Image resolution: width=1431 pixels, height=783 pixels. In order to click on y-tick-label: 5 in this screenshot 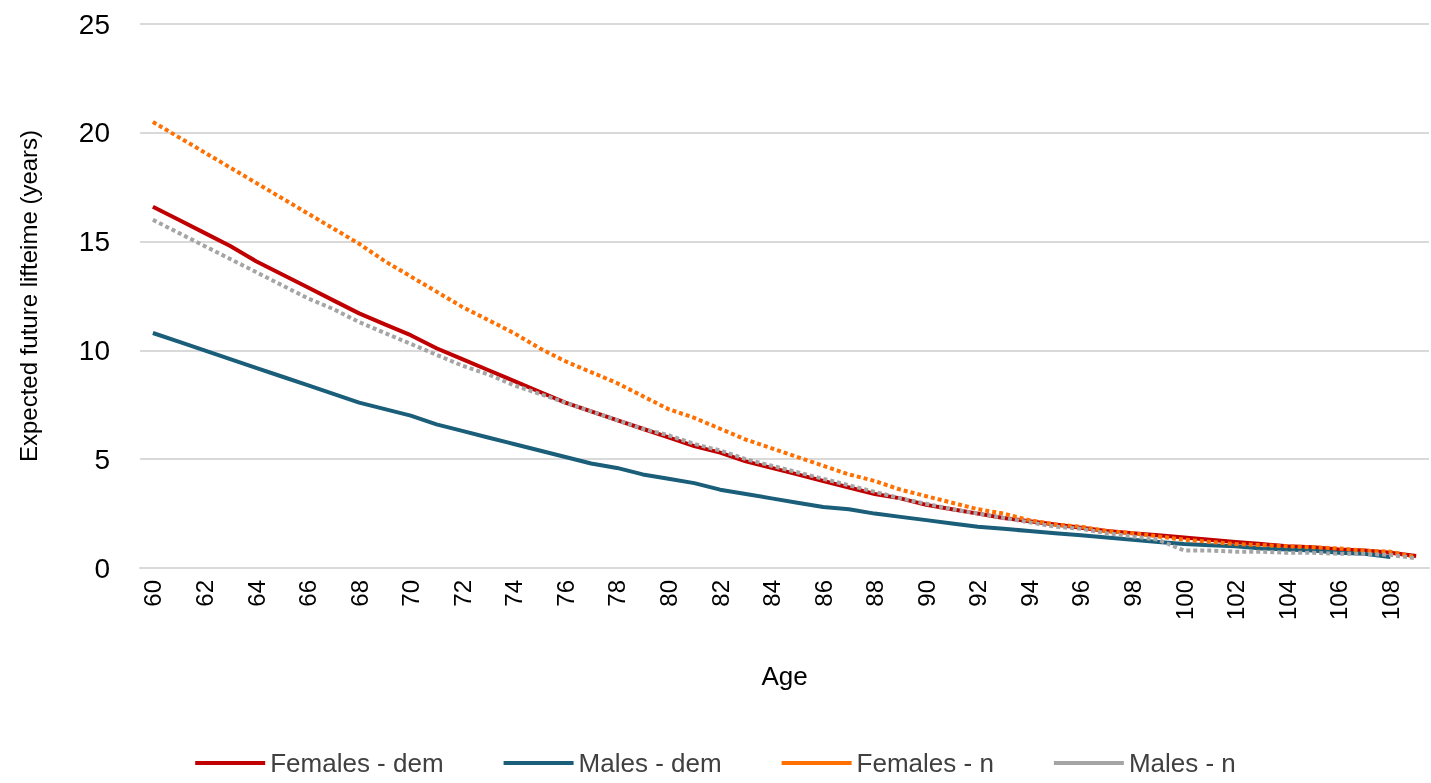, I will do `click(102, 459)`.